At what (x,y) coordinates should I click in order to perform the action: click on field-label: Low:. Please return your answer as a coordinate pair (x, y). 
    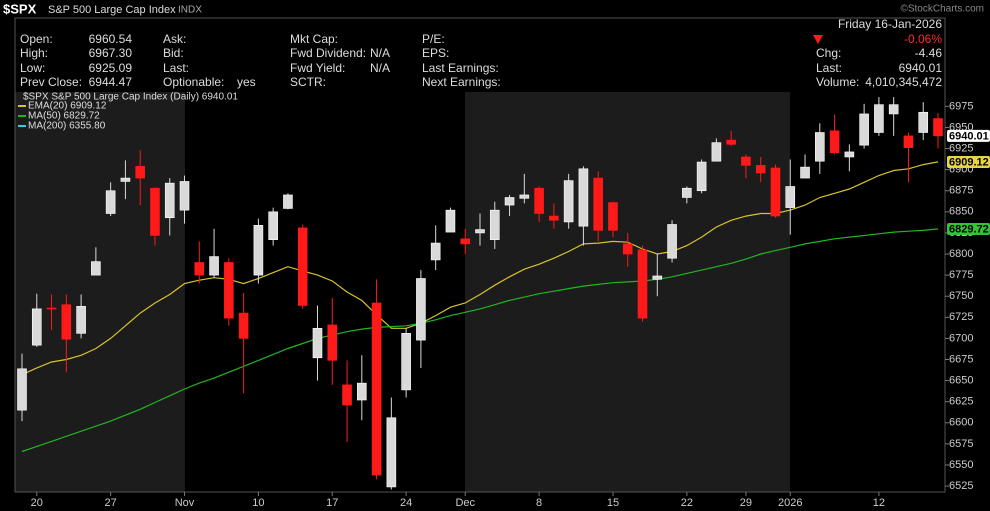
    Looking at the image, I should click on (32, 68).